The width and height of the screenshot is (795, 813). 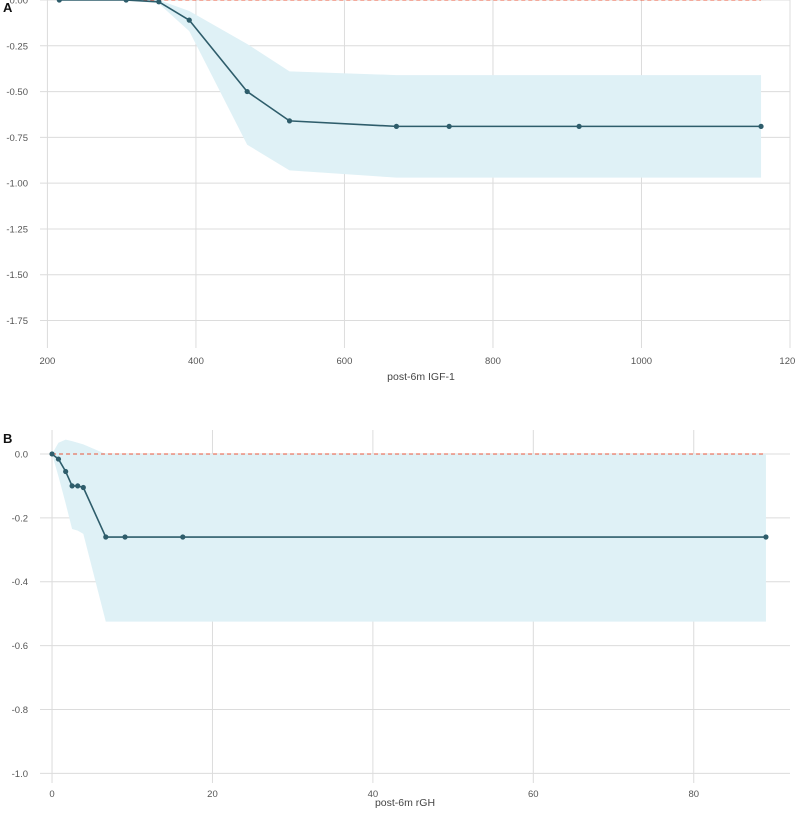 I want to click on panel-label-a: A, so click(x=8, y=7).